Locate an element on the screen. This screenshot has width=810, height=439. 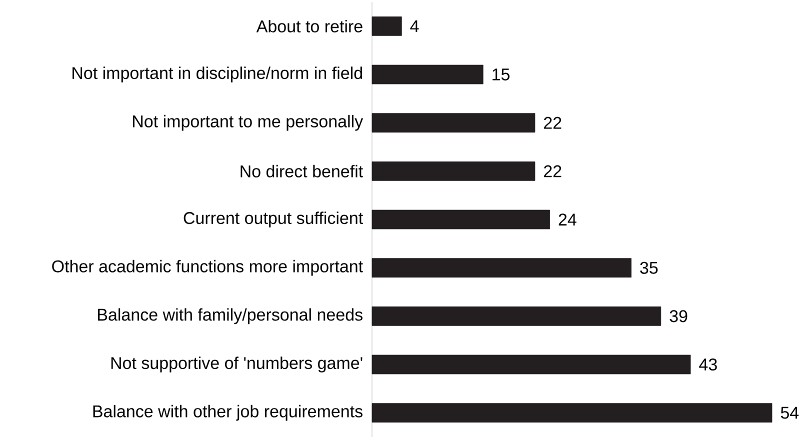
data-label: 15 is located at coordinates (501, 74).